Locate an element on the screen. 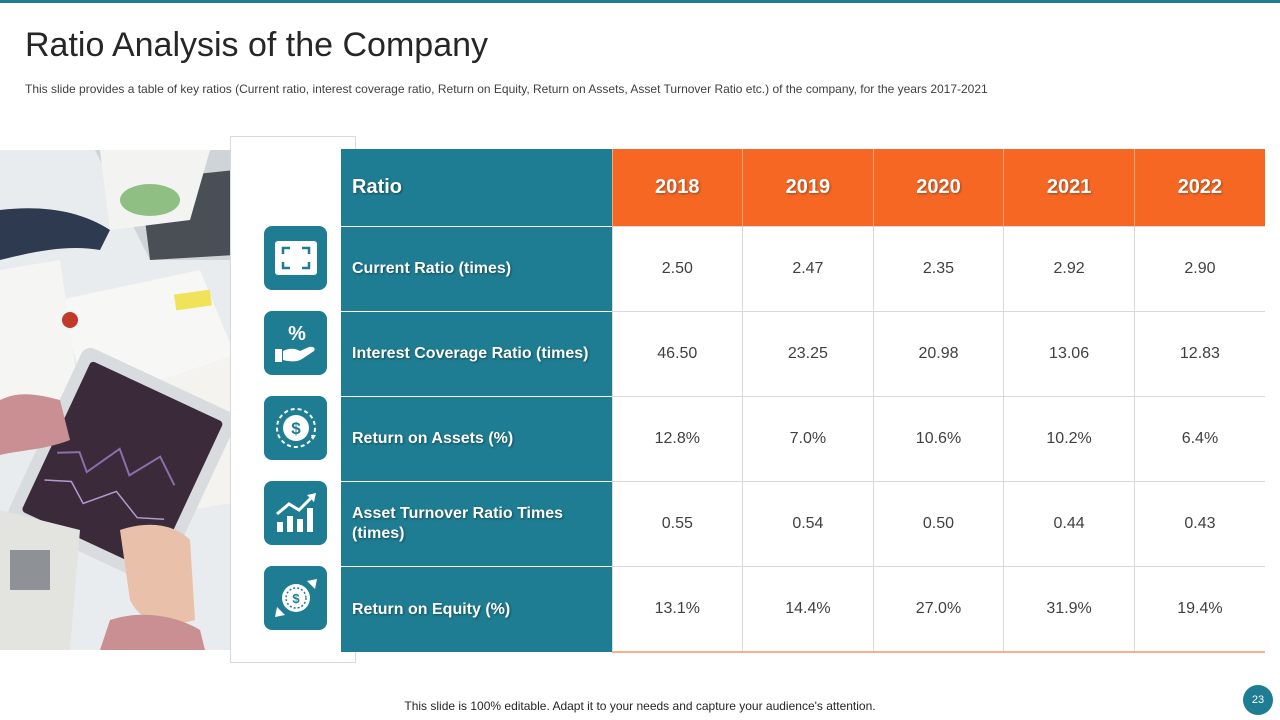 Image resolution: width=1280 pixels, height=720 pixels. top-accent-bar is located at coordinates (640, 1).